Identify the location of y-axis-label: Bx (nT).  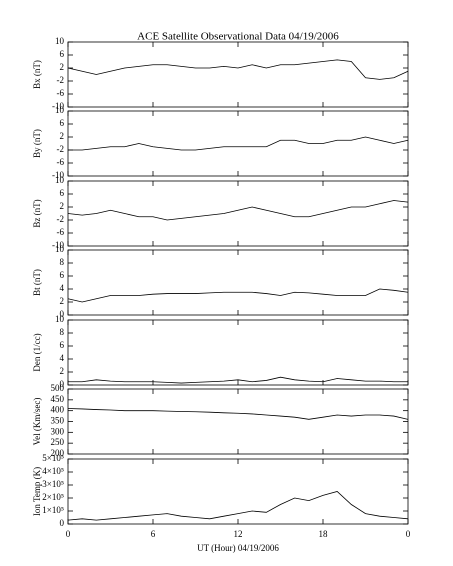
(37, 74).